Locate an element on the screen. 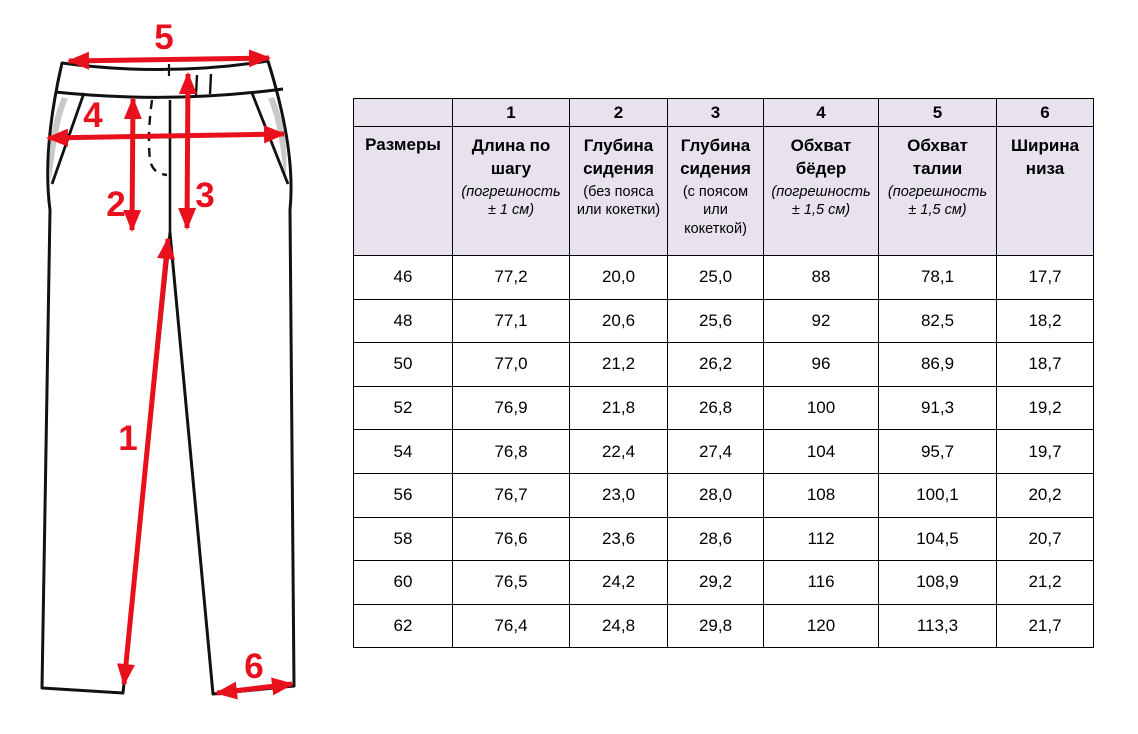  column-header-1: Длина по шагу (погрешность ± 1 см) is located at coordinates (511, 191).